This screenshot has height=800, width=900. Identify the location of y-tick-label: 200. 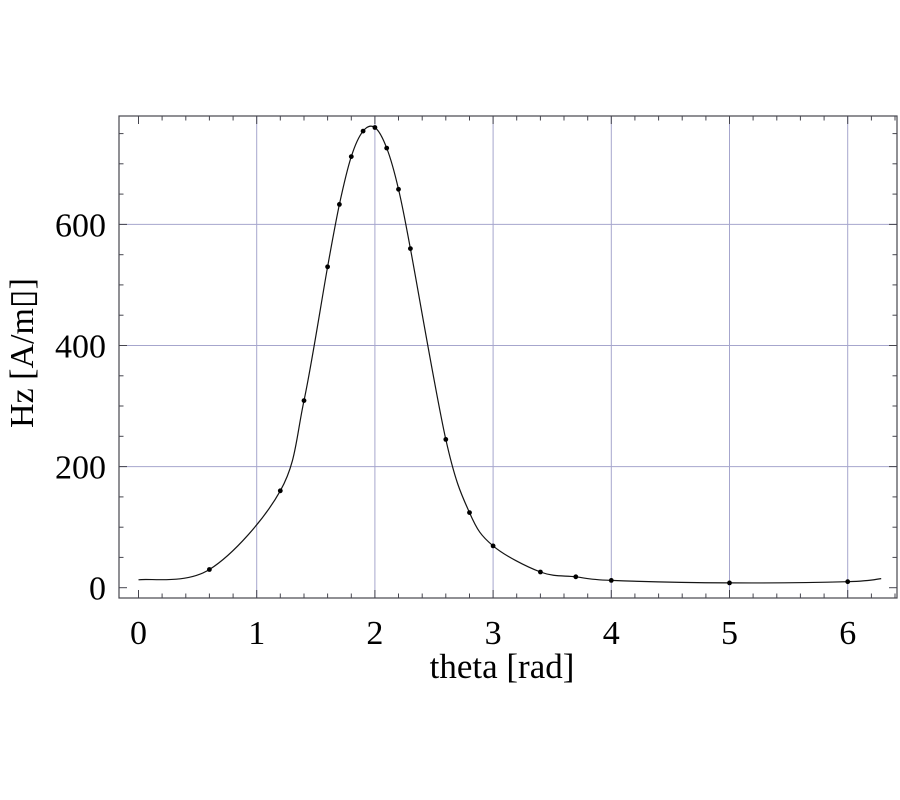
(80, 468).